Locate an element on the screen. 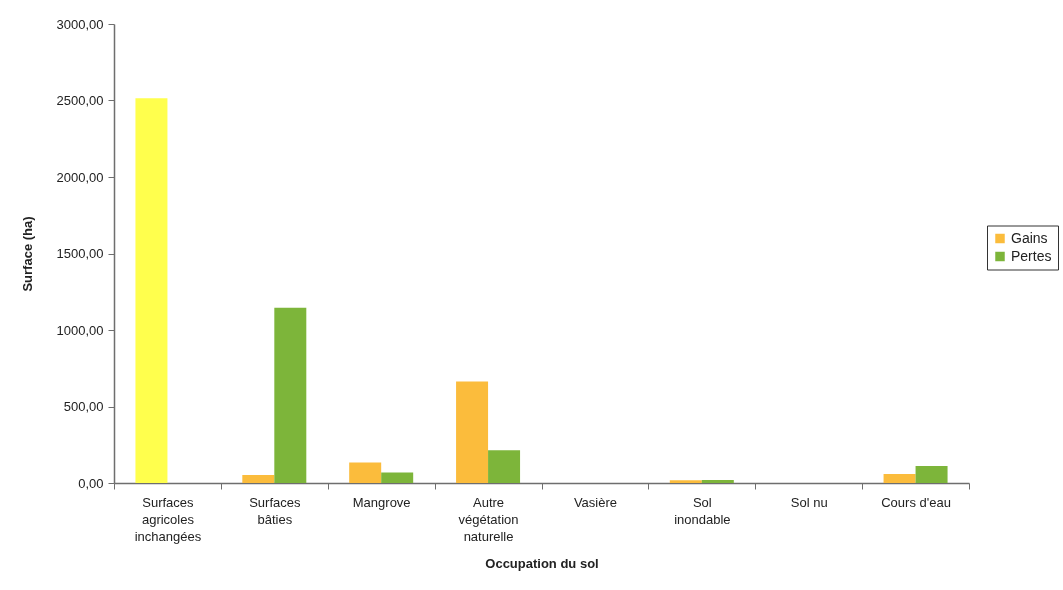 Image resolution: width=1063 pixels, height=590 pixels. x-tick-label: Sol nu is located at coordinates (809, 502).